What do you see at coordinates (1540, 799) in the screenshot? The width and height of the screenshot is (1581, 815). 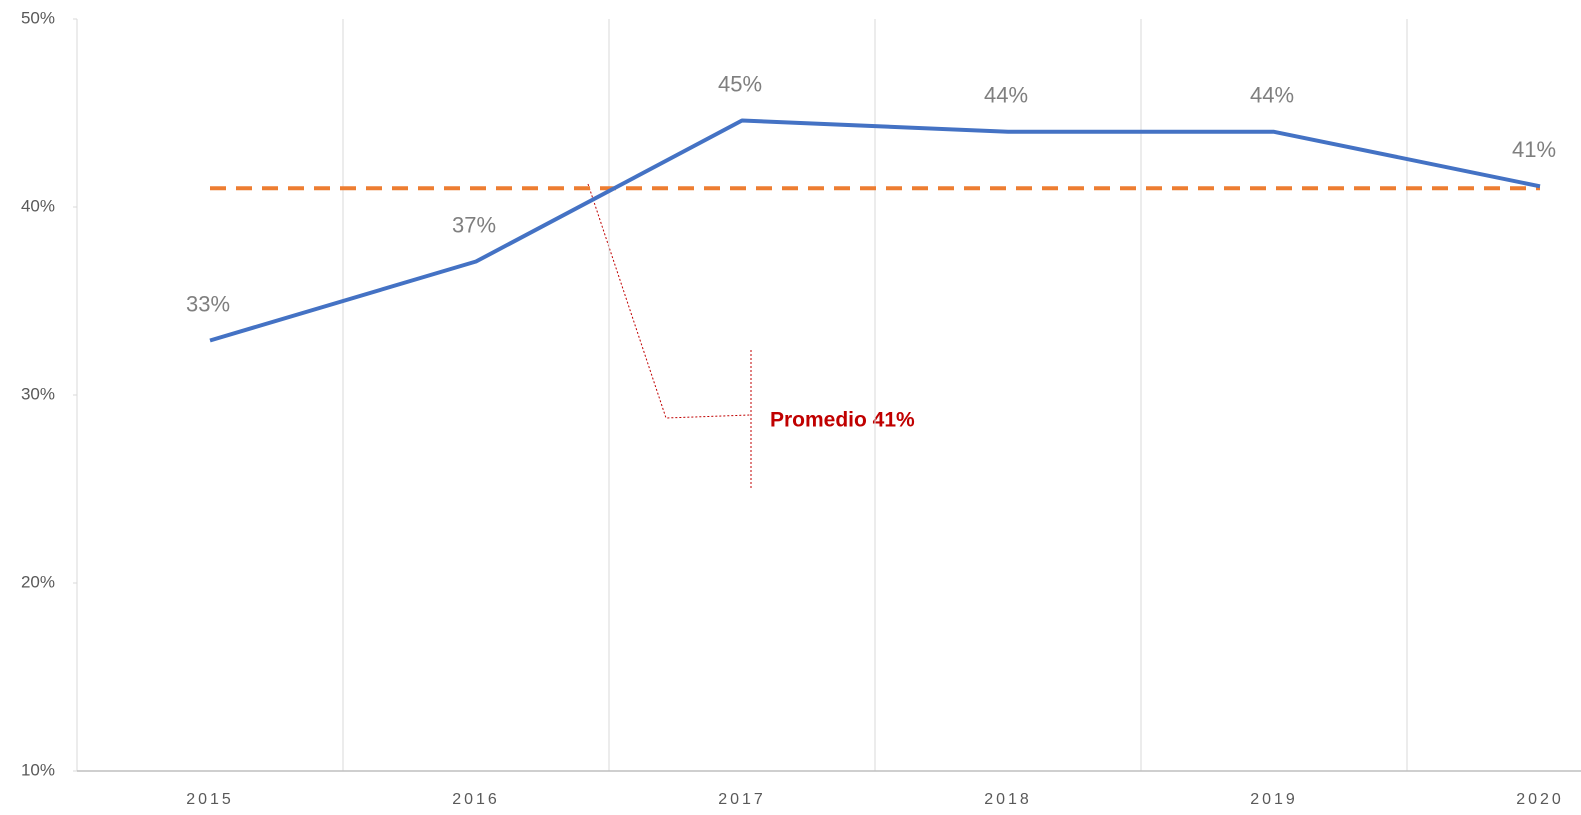 I see `x-tick-label: 2020` at bounding box center [1540, 799].